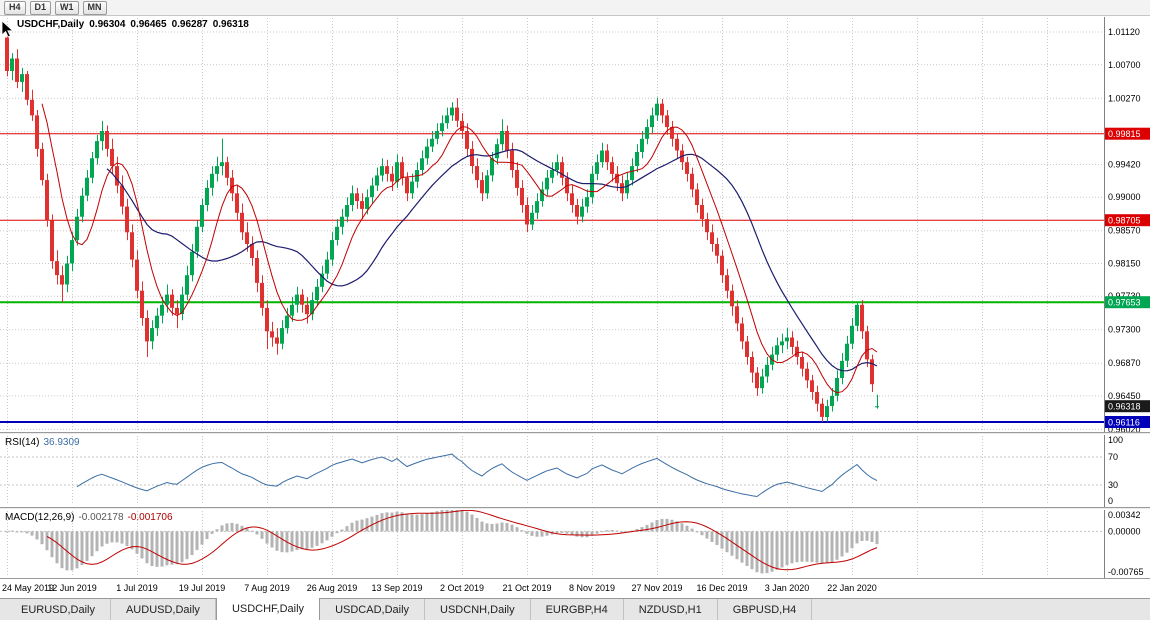  What do you see at coordinates (1124, 303) in the screenshot?
I see `price-badge: 0.97653` at bounding box center [1124, 303].